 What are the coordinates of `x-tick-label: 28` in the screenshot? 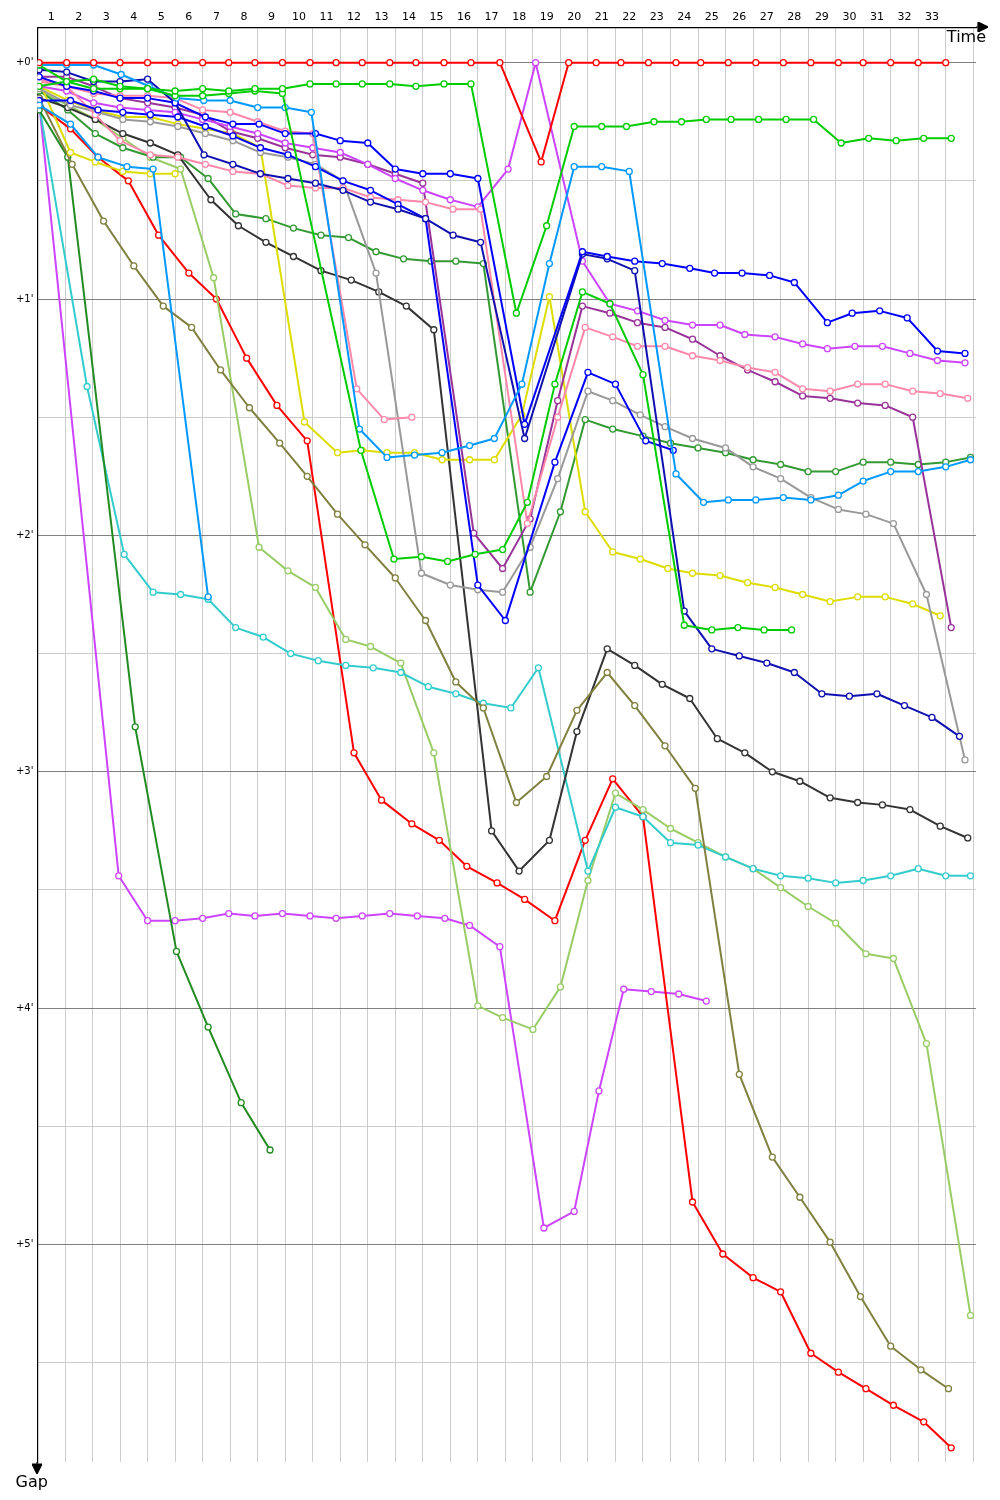 It's located at (794, 17).